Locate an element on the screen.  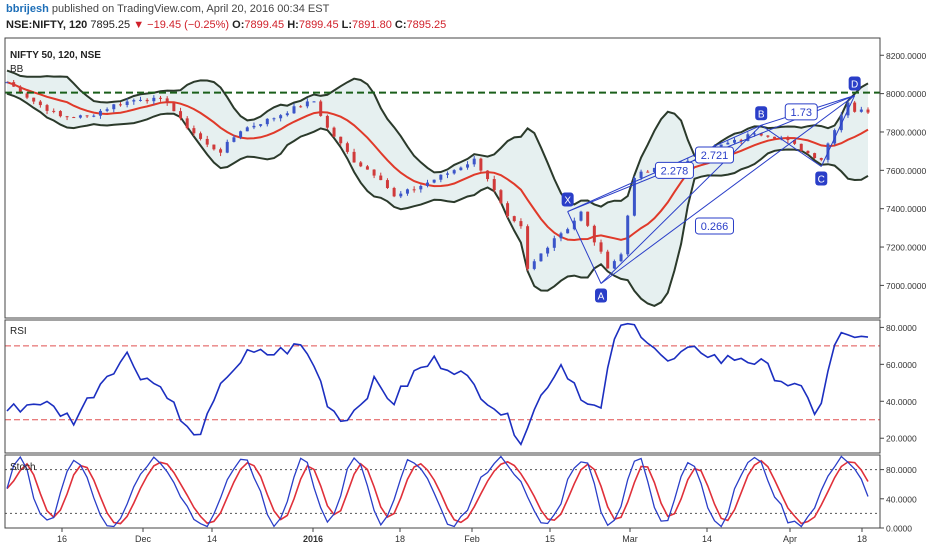
high-label: H: is located at coordinates (293, 25).